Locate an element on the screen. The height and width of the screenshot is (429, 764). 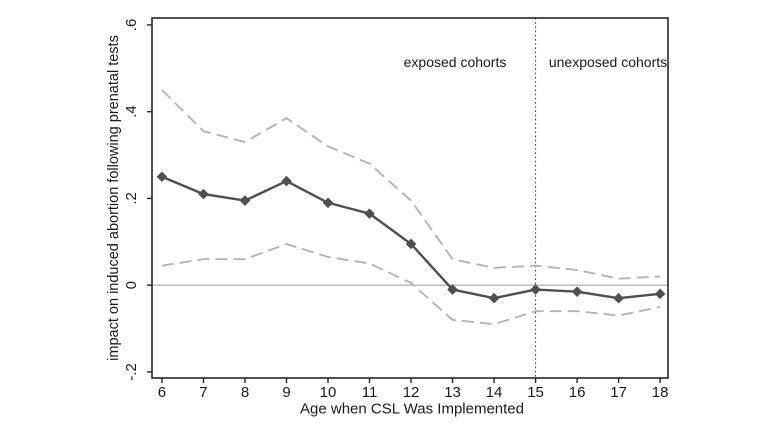
x-tick-label: 17 is located at coordinates (618, 392).